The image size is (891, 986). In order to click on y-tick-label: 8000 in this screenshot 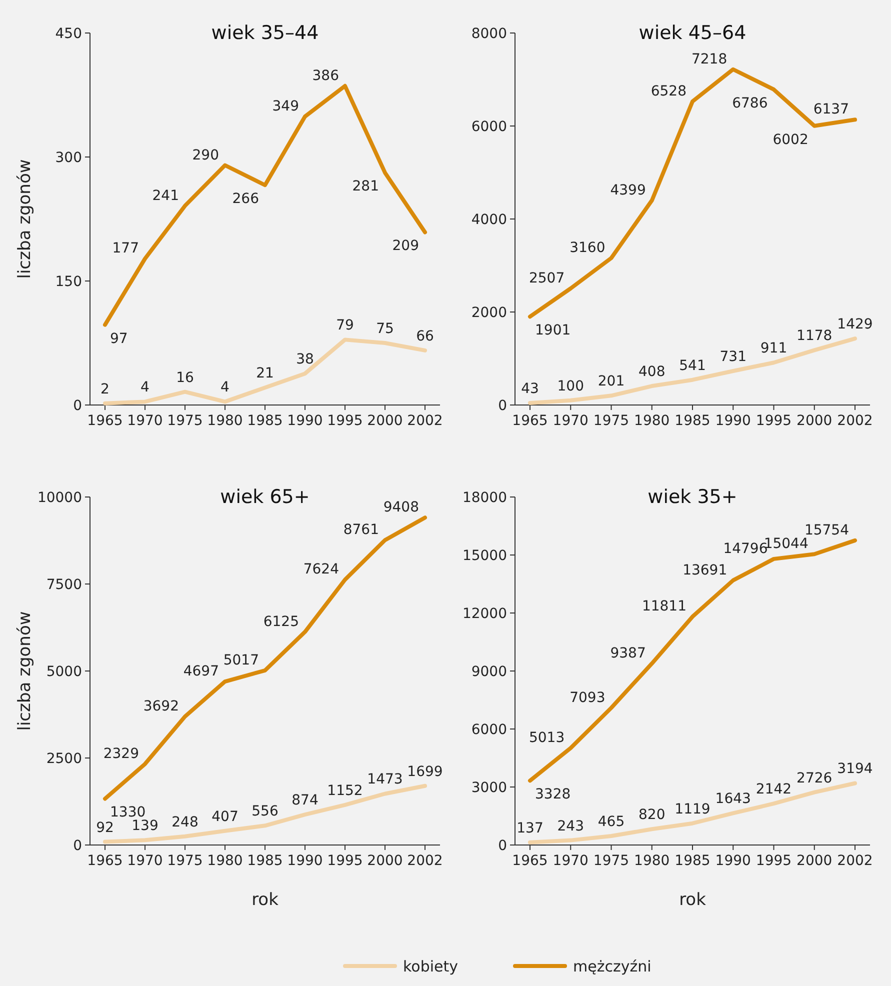, I will do `click(489, 34)`.